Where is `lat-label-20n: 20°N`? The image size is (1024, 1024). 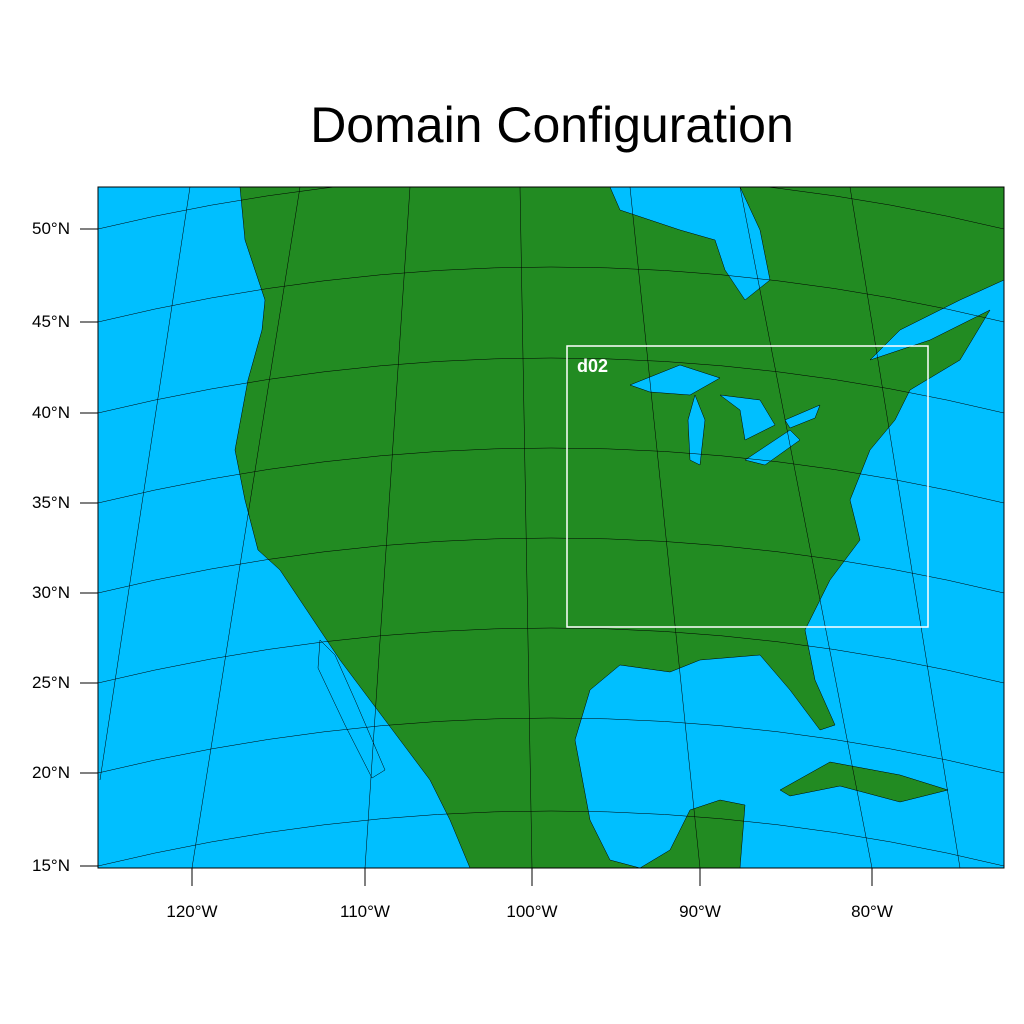 lat-label-20n: 20°N is located at coordinates (51, 772).